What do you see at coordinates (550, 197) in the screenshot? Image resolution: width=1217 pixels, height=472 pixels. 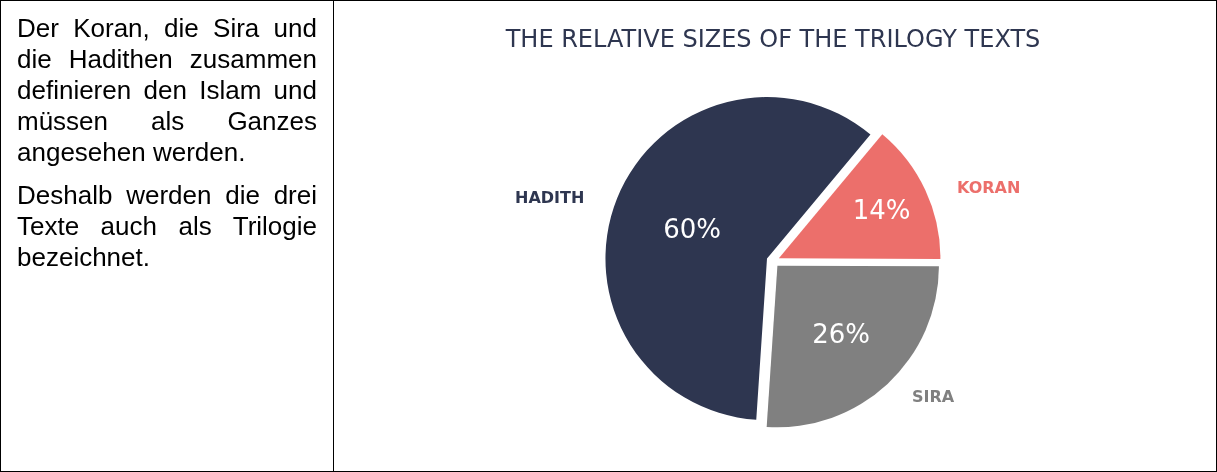 I see `slice-label: HADITH` at bounding box center [550, 197].